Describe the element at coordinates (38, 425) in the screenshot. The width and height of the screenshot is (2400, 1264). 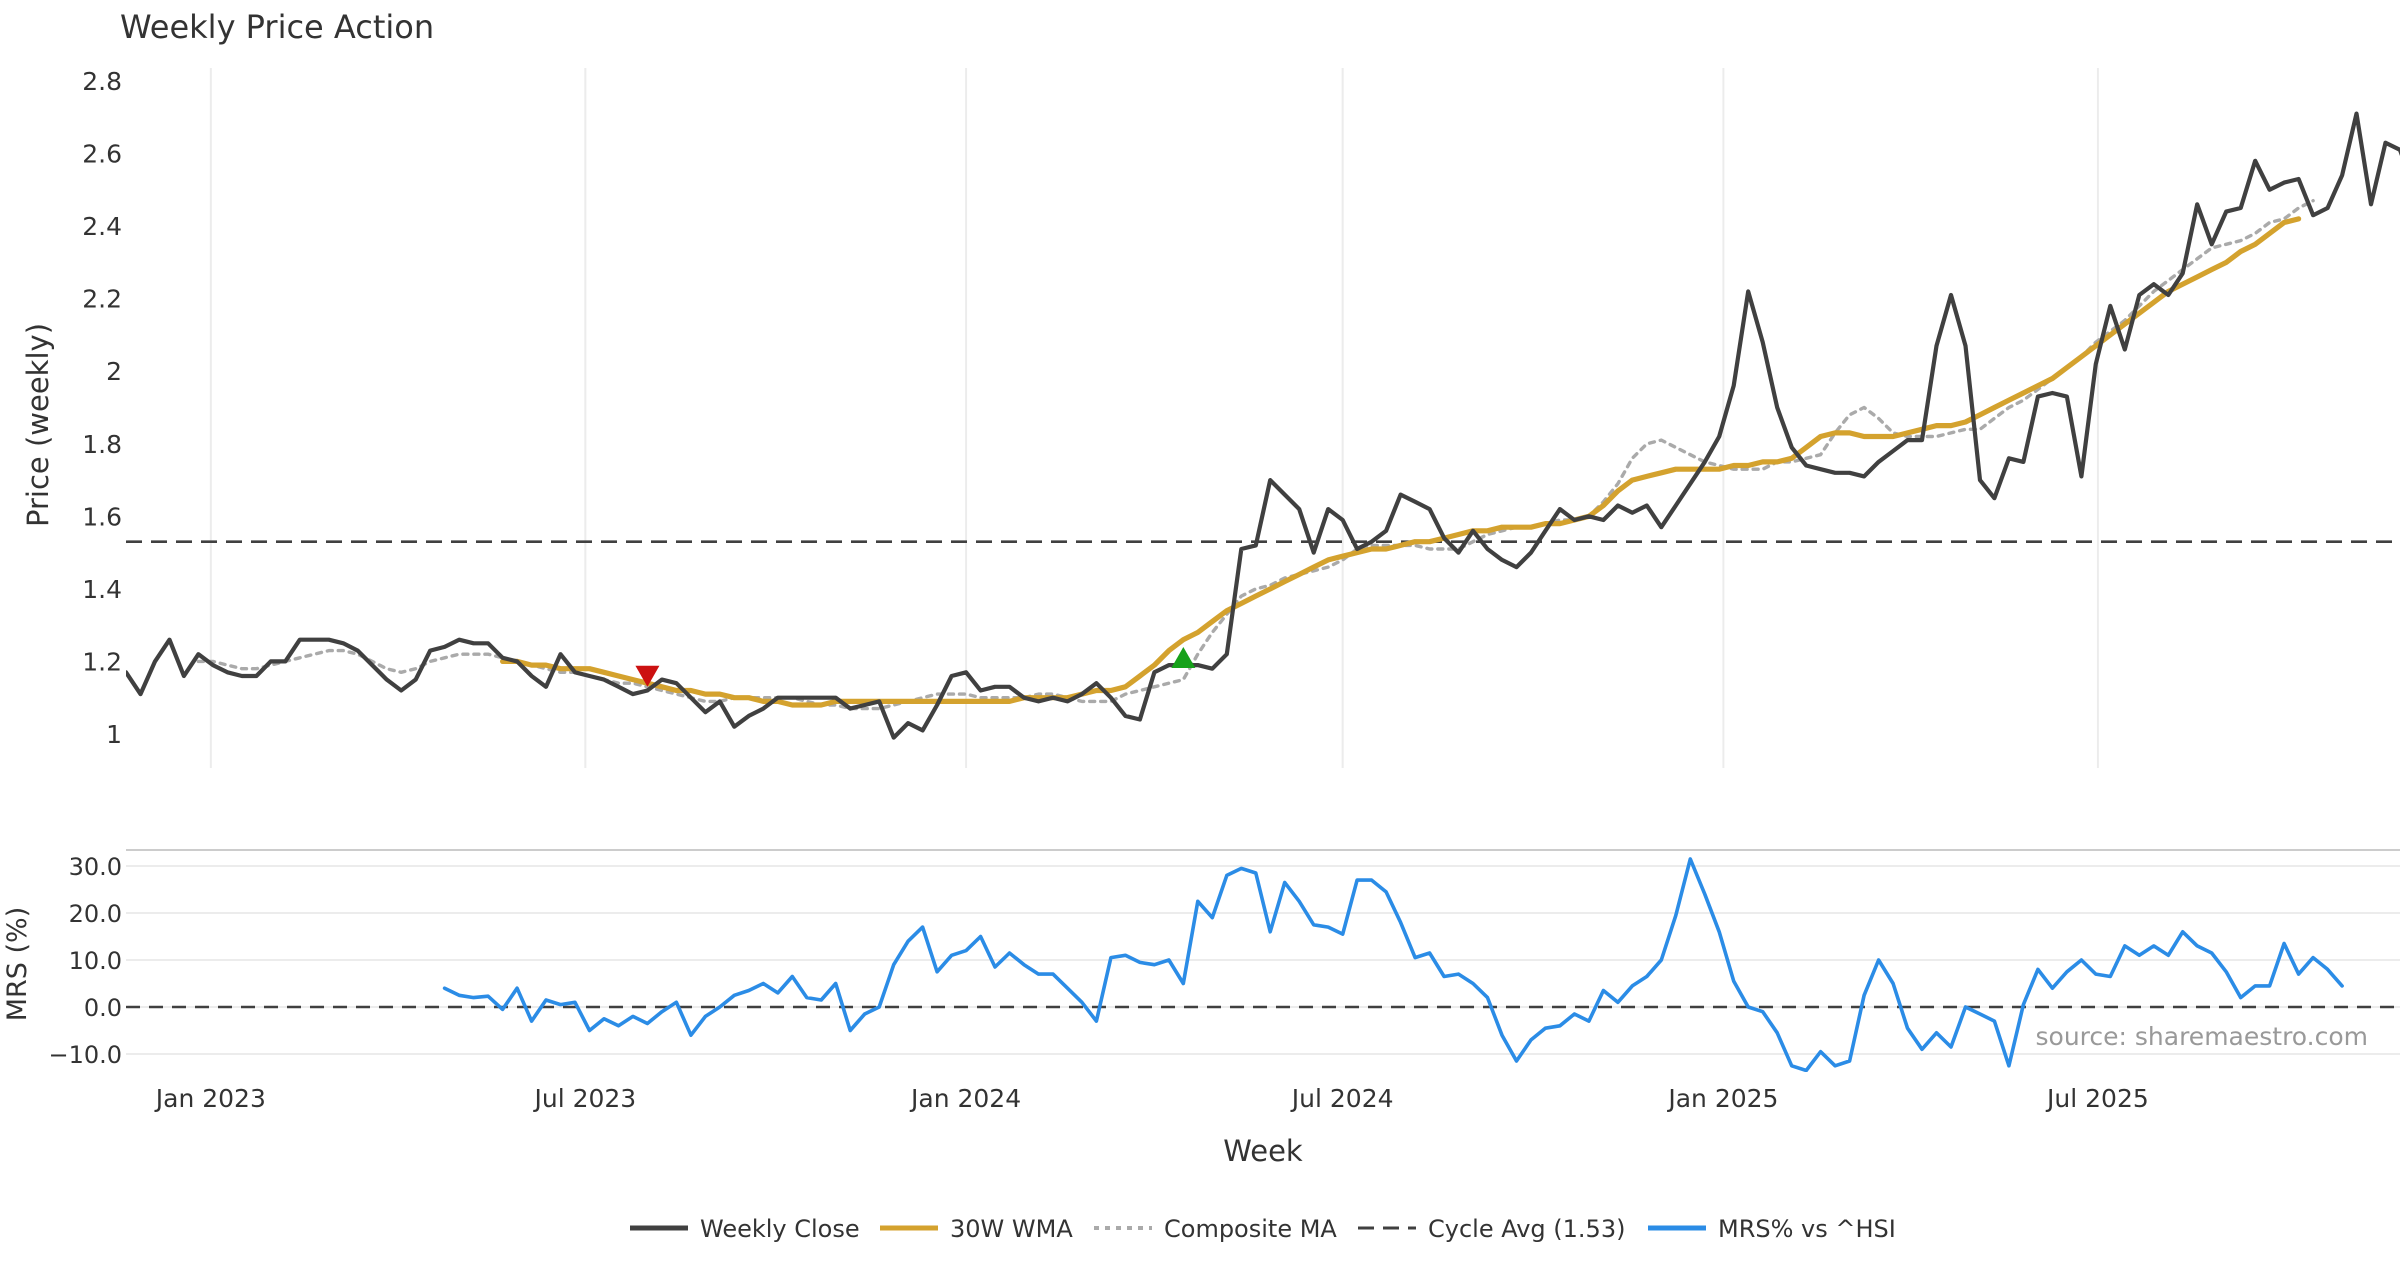
I see `price-y-axis-label: Price (weekly)` at that location.